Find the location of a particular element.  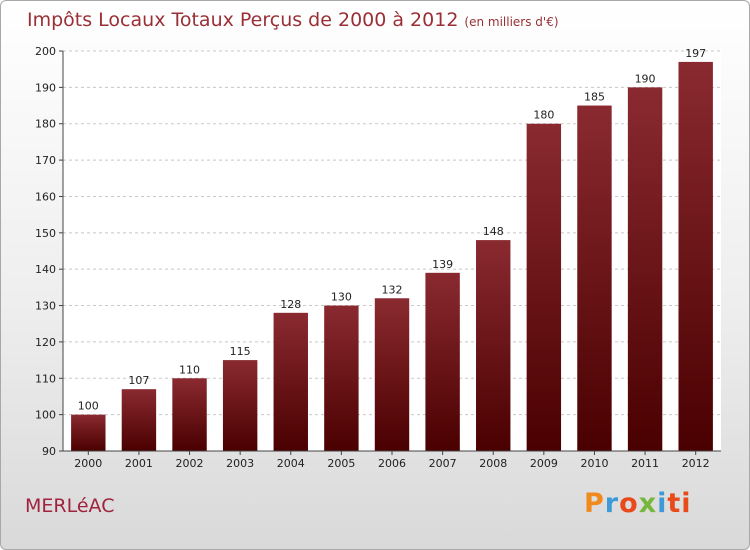

bar-2008 is located at coordinates (493, 345).